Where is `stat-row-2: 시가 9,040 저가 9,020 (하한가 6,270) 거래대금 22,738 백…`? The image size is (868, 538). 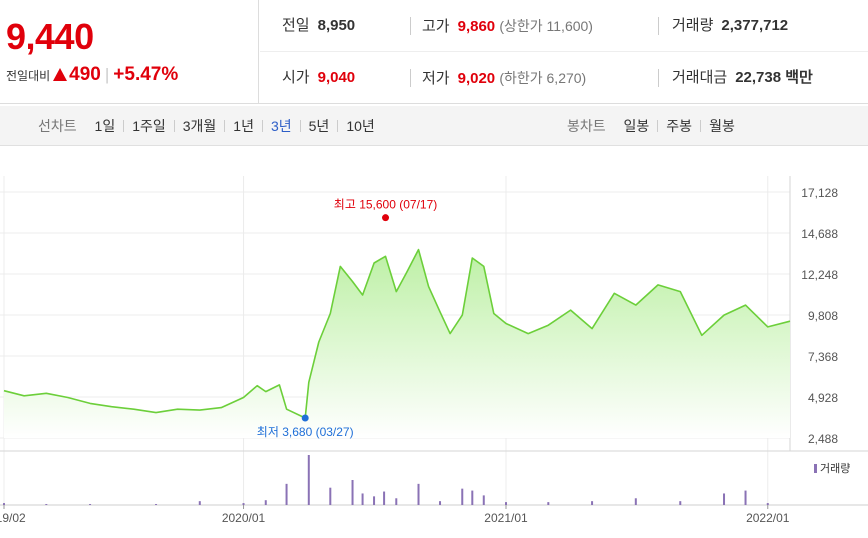 stat-row-2: 시가 9,040 저가 9,020 (하한가 6,270) 거래대금 22,738 백… is located at coordinates (564, 78).